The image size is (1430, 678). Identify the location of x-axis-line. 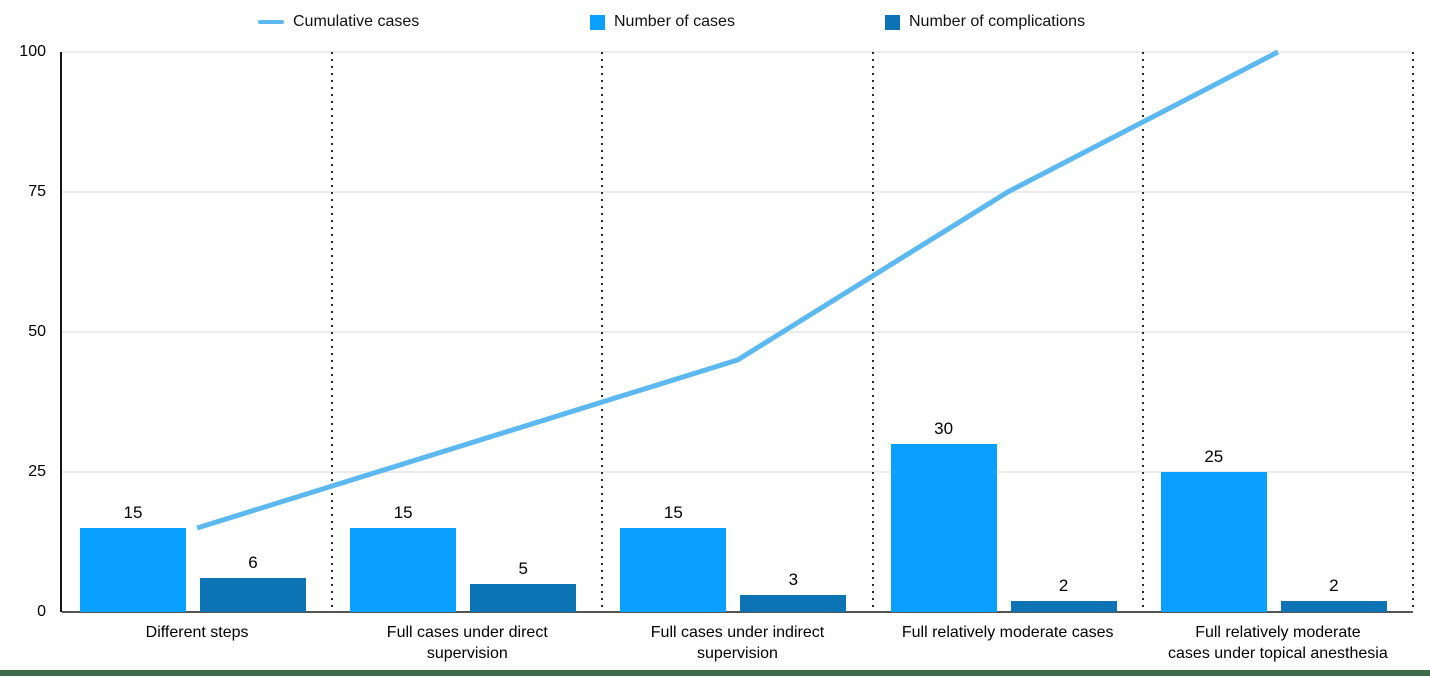
(737, 612).